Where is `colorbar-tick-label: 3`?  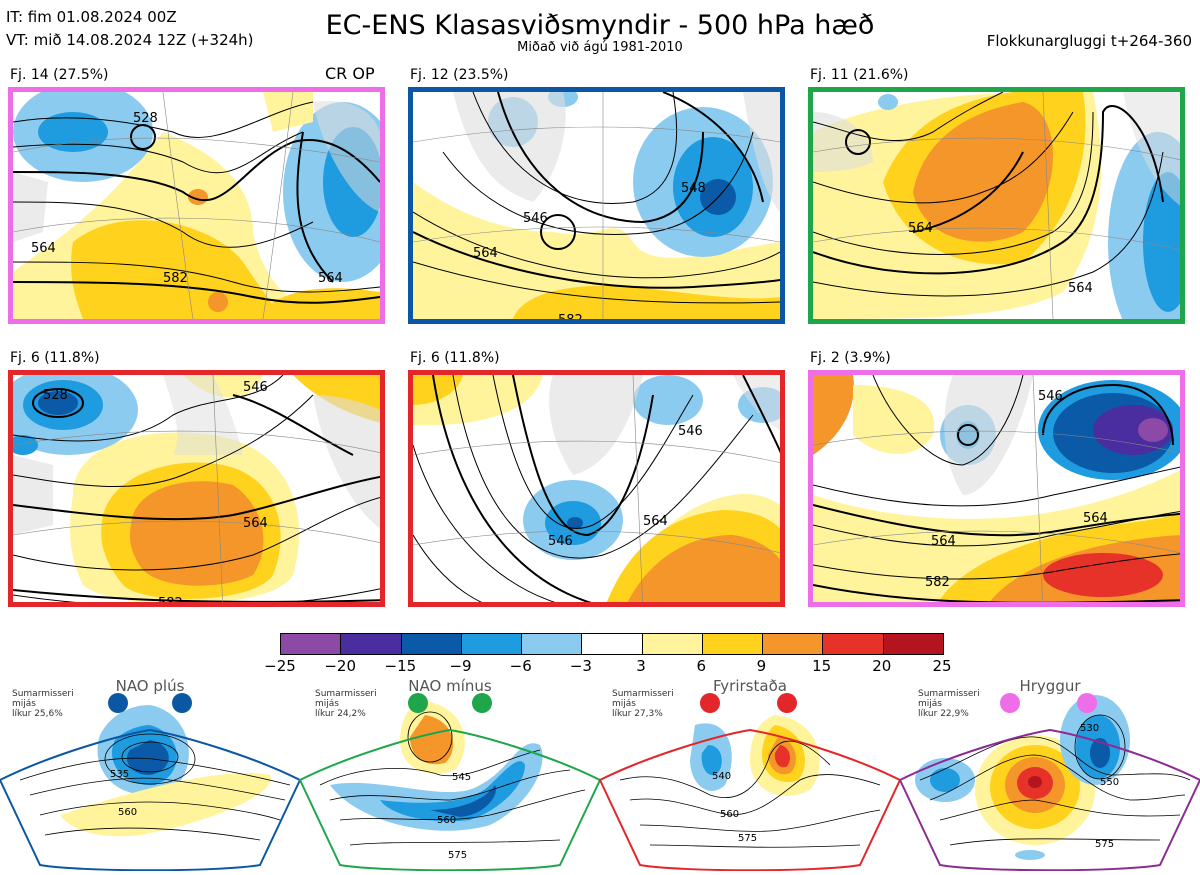 colorbar-tick-label: 3 is located at coordinates (641, 666).